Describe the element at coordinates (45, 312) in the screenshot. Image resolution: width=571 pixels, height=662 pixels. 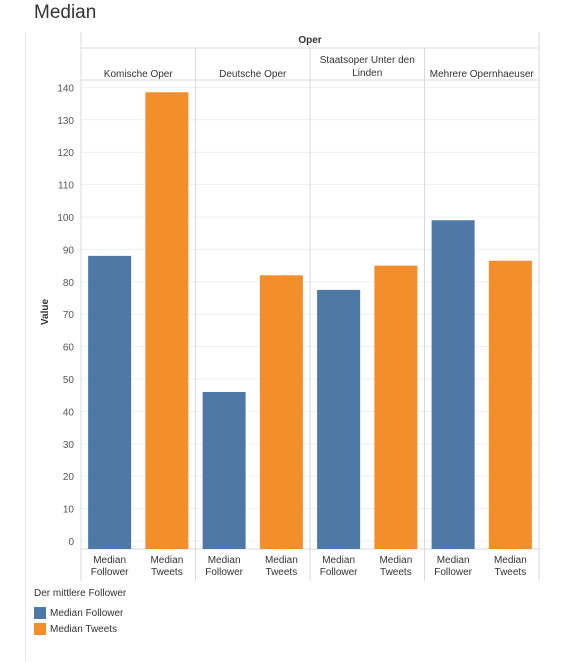
I see `y-axis-title: Value` at that location.